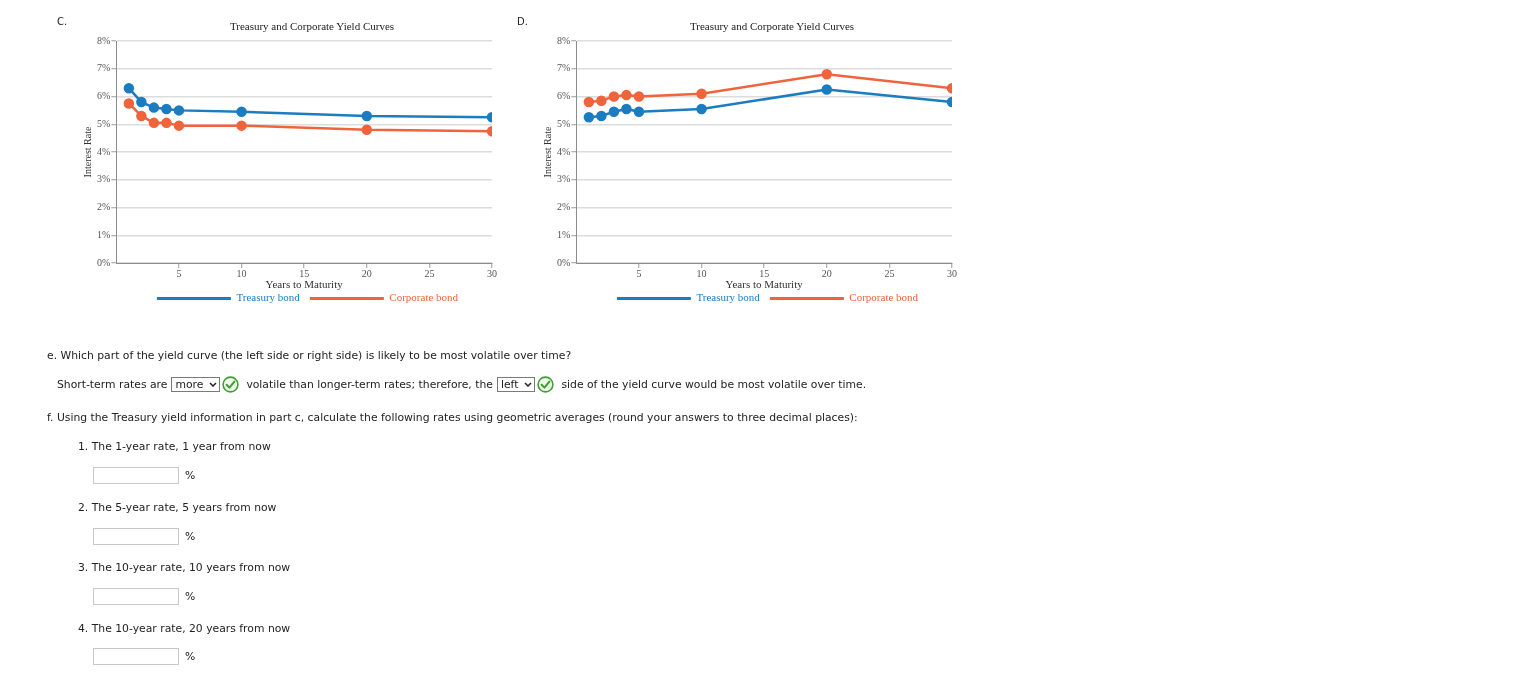  Describe the element at coordinates (174, 446) in the screenshot. I see `text: 1. The 1-year rate, 1 year from now` at that location.